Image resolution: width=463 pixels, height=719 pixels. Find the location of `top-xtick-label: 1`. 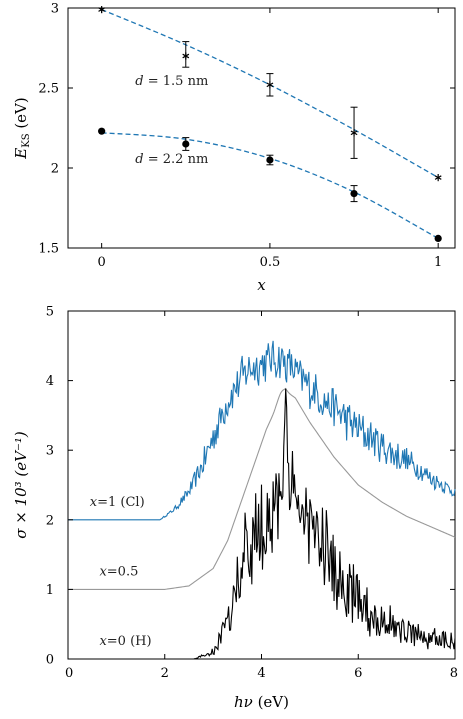

top-xtick-label: 1 is located at coordinates (438, 262).